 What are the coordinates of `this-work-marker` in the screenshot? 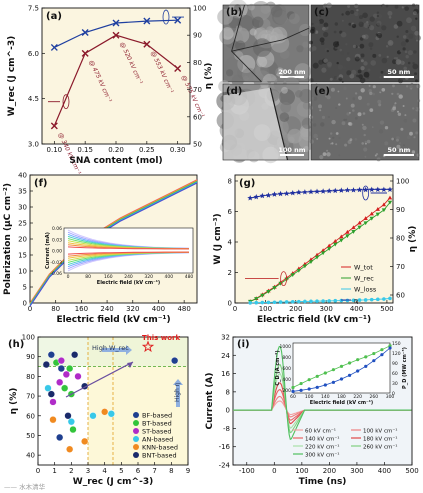 It's located at (148, 346).